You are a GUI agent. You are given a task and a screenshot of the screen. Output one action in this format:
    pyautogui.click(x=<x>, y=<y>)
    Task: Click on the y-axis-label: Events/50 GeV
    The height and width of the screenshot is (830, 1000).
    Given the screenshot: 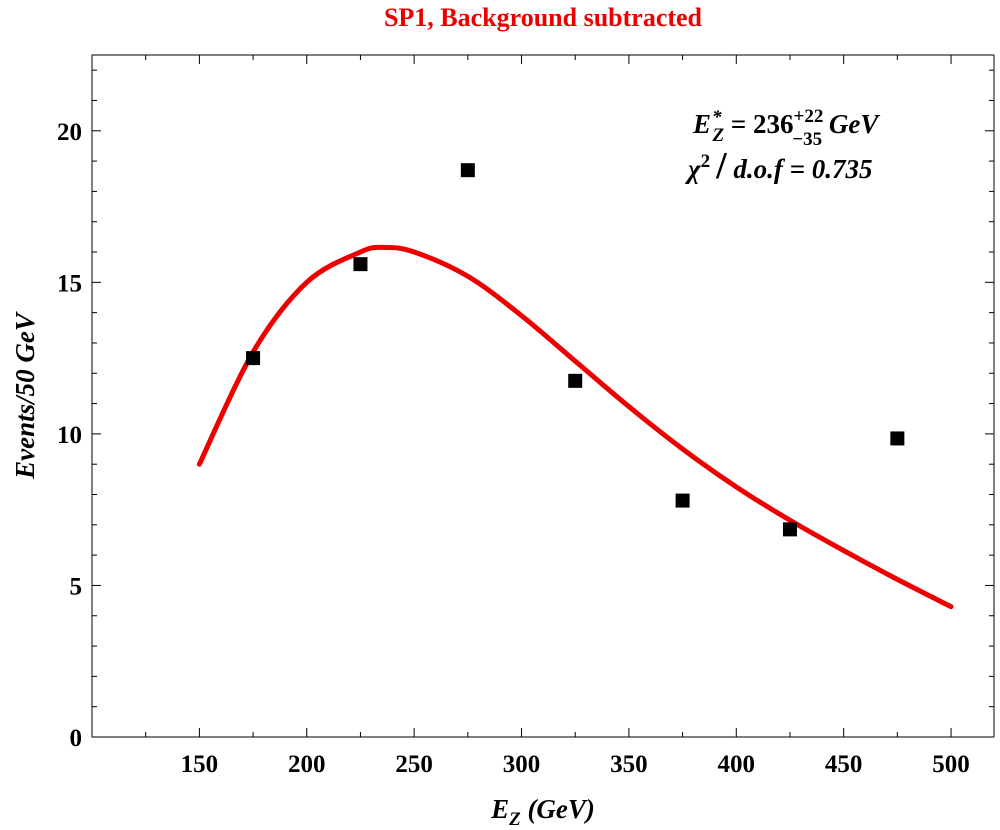 What is the action you would take?
    pyautogui.click(x=25, y=395)
    